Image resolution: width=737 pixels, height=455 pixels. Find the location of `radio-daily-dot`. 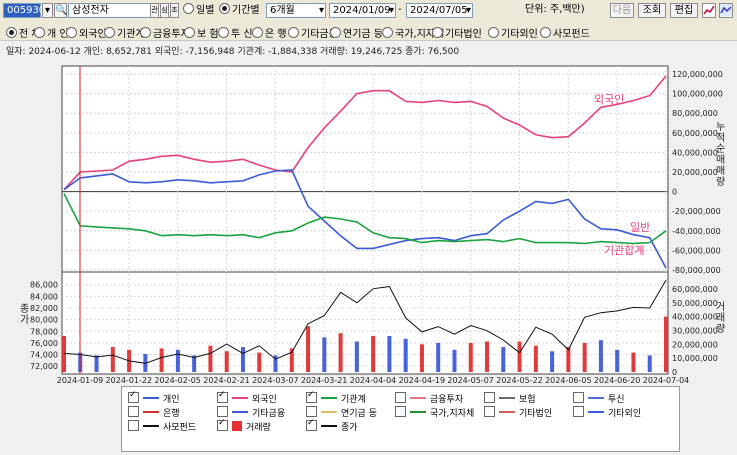

radio-daily-dot is located at coordinates (188, 8).